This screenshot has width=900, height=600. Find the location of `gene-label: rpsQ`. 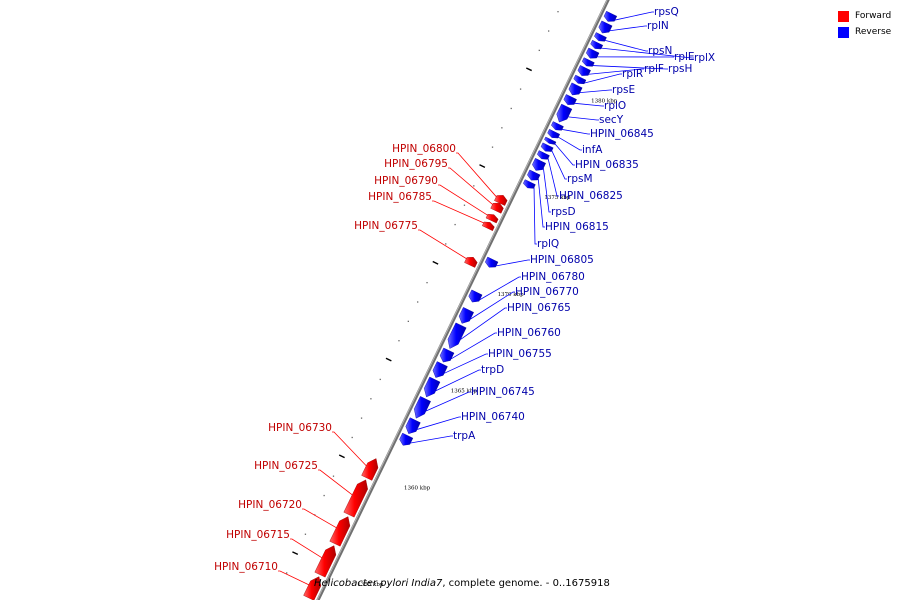

gene-label: rpsQ is located at coordinates (666, 12).